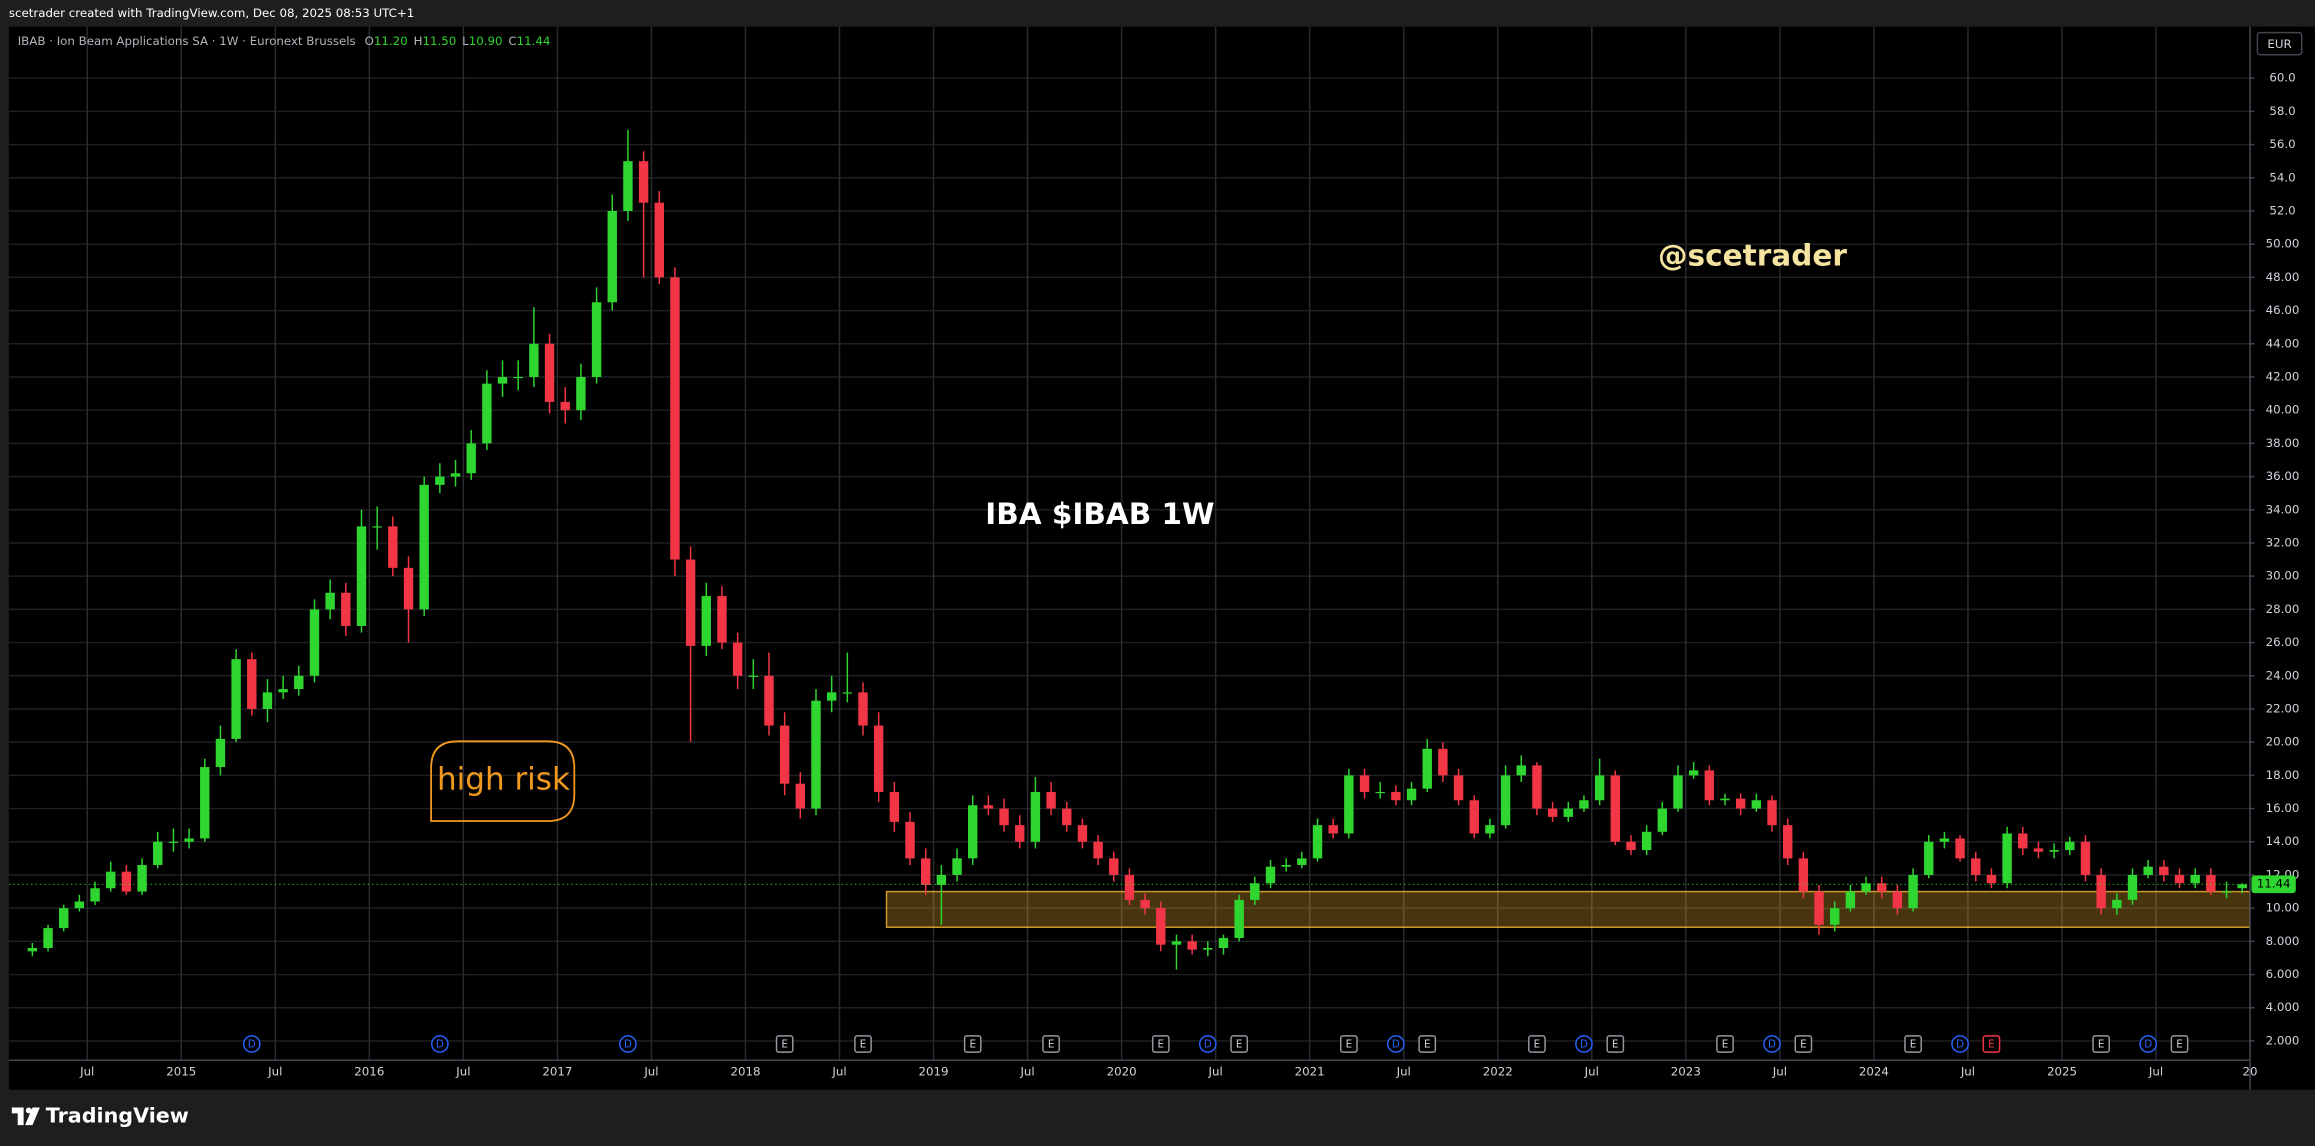 This screenshot has width=2315, height=1146. I want to click on logo-dot, so click(28, 1110).